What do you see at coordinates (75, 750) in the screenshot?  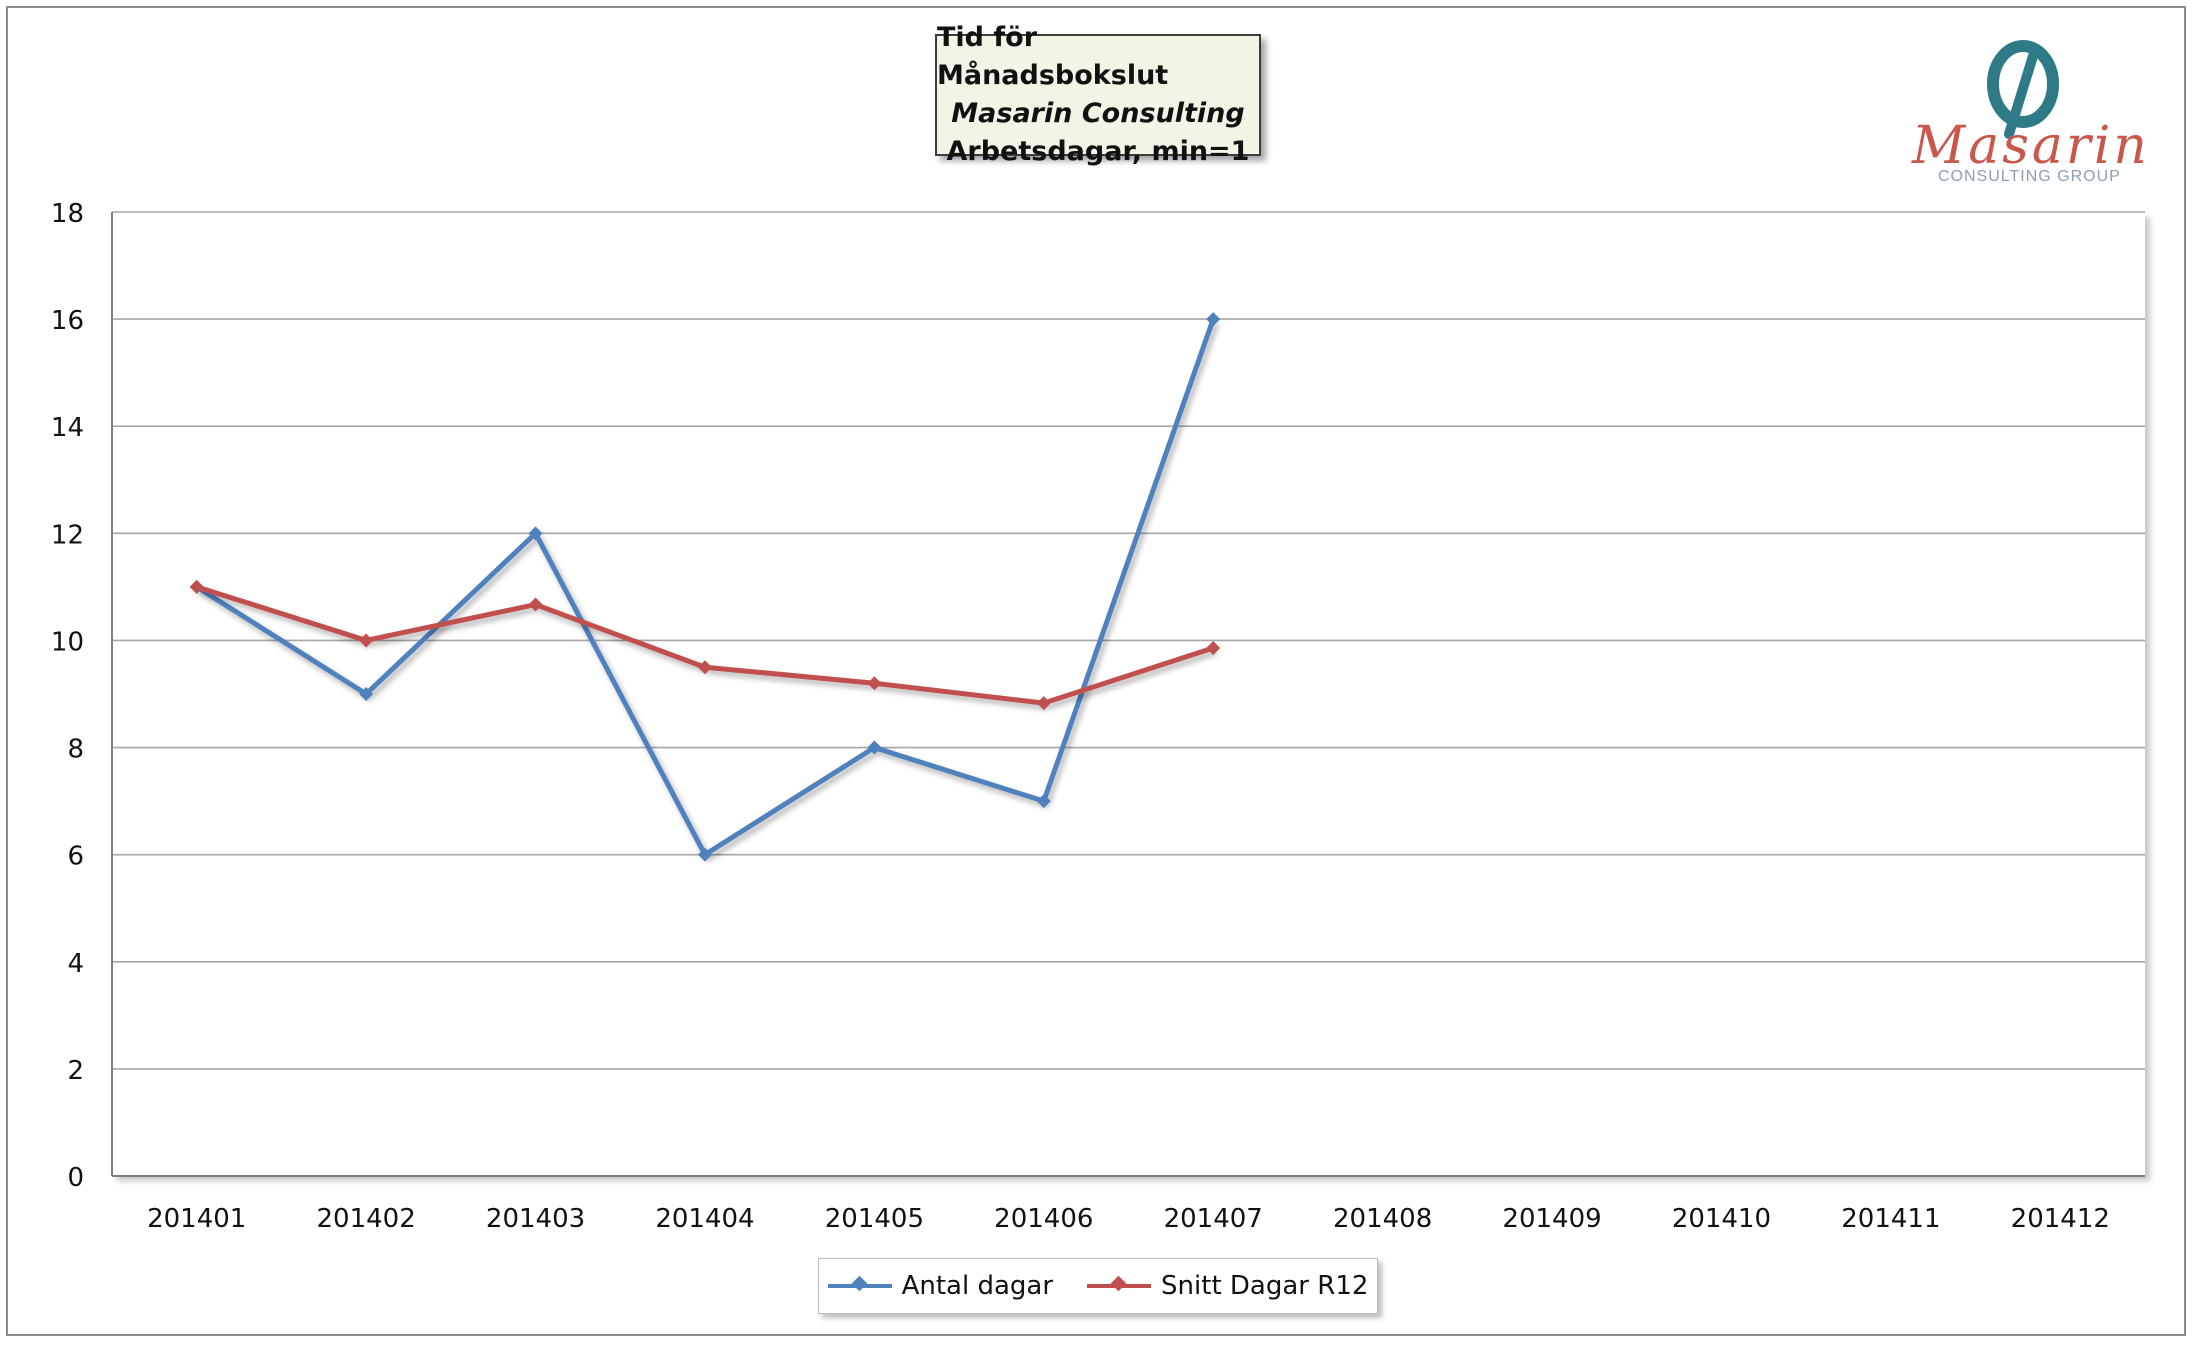 I see `y-tick-label: 8` at bounding box center [75, 750].